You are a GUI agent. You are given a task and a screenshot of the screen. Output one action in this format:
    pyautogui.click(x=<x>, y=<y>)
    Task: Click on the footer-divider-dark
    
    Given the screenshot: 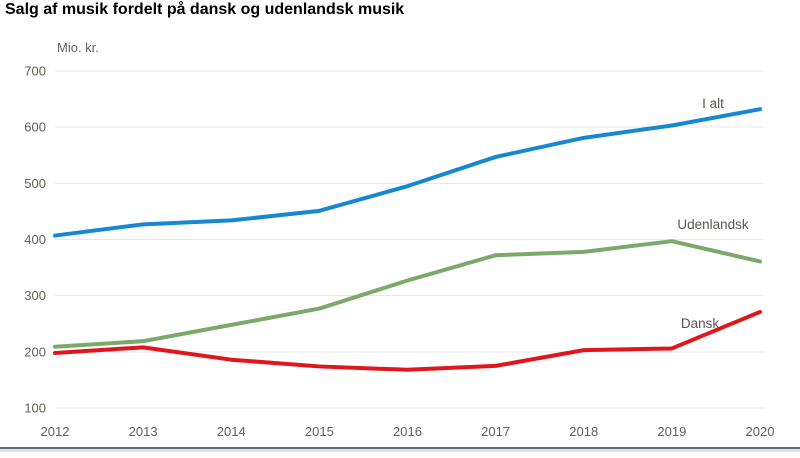 What is the action you would take?
    pyautogui.click(x=400, y=448)
    